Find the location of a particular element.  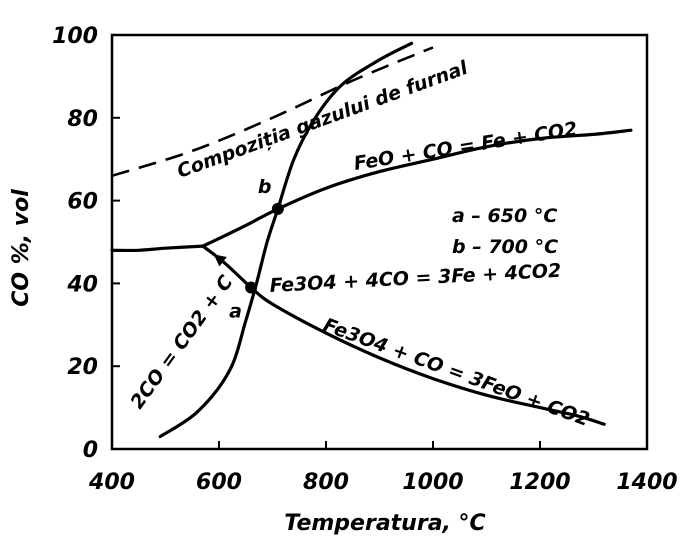

annotation-b: b – 700 °C is located at coordinates (505, 247).